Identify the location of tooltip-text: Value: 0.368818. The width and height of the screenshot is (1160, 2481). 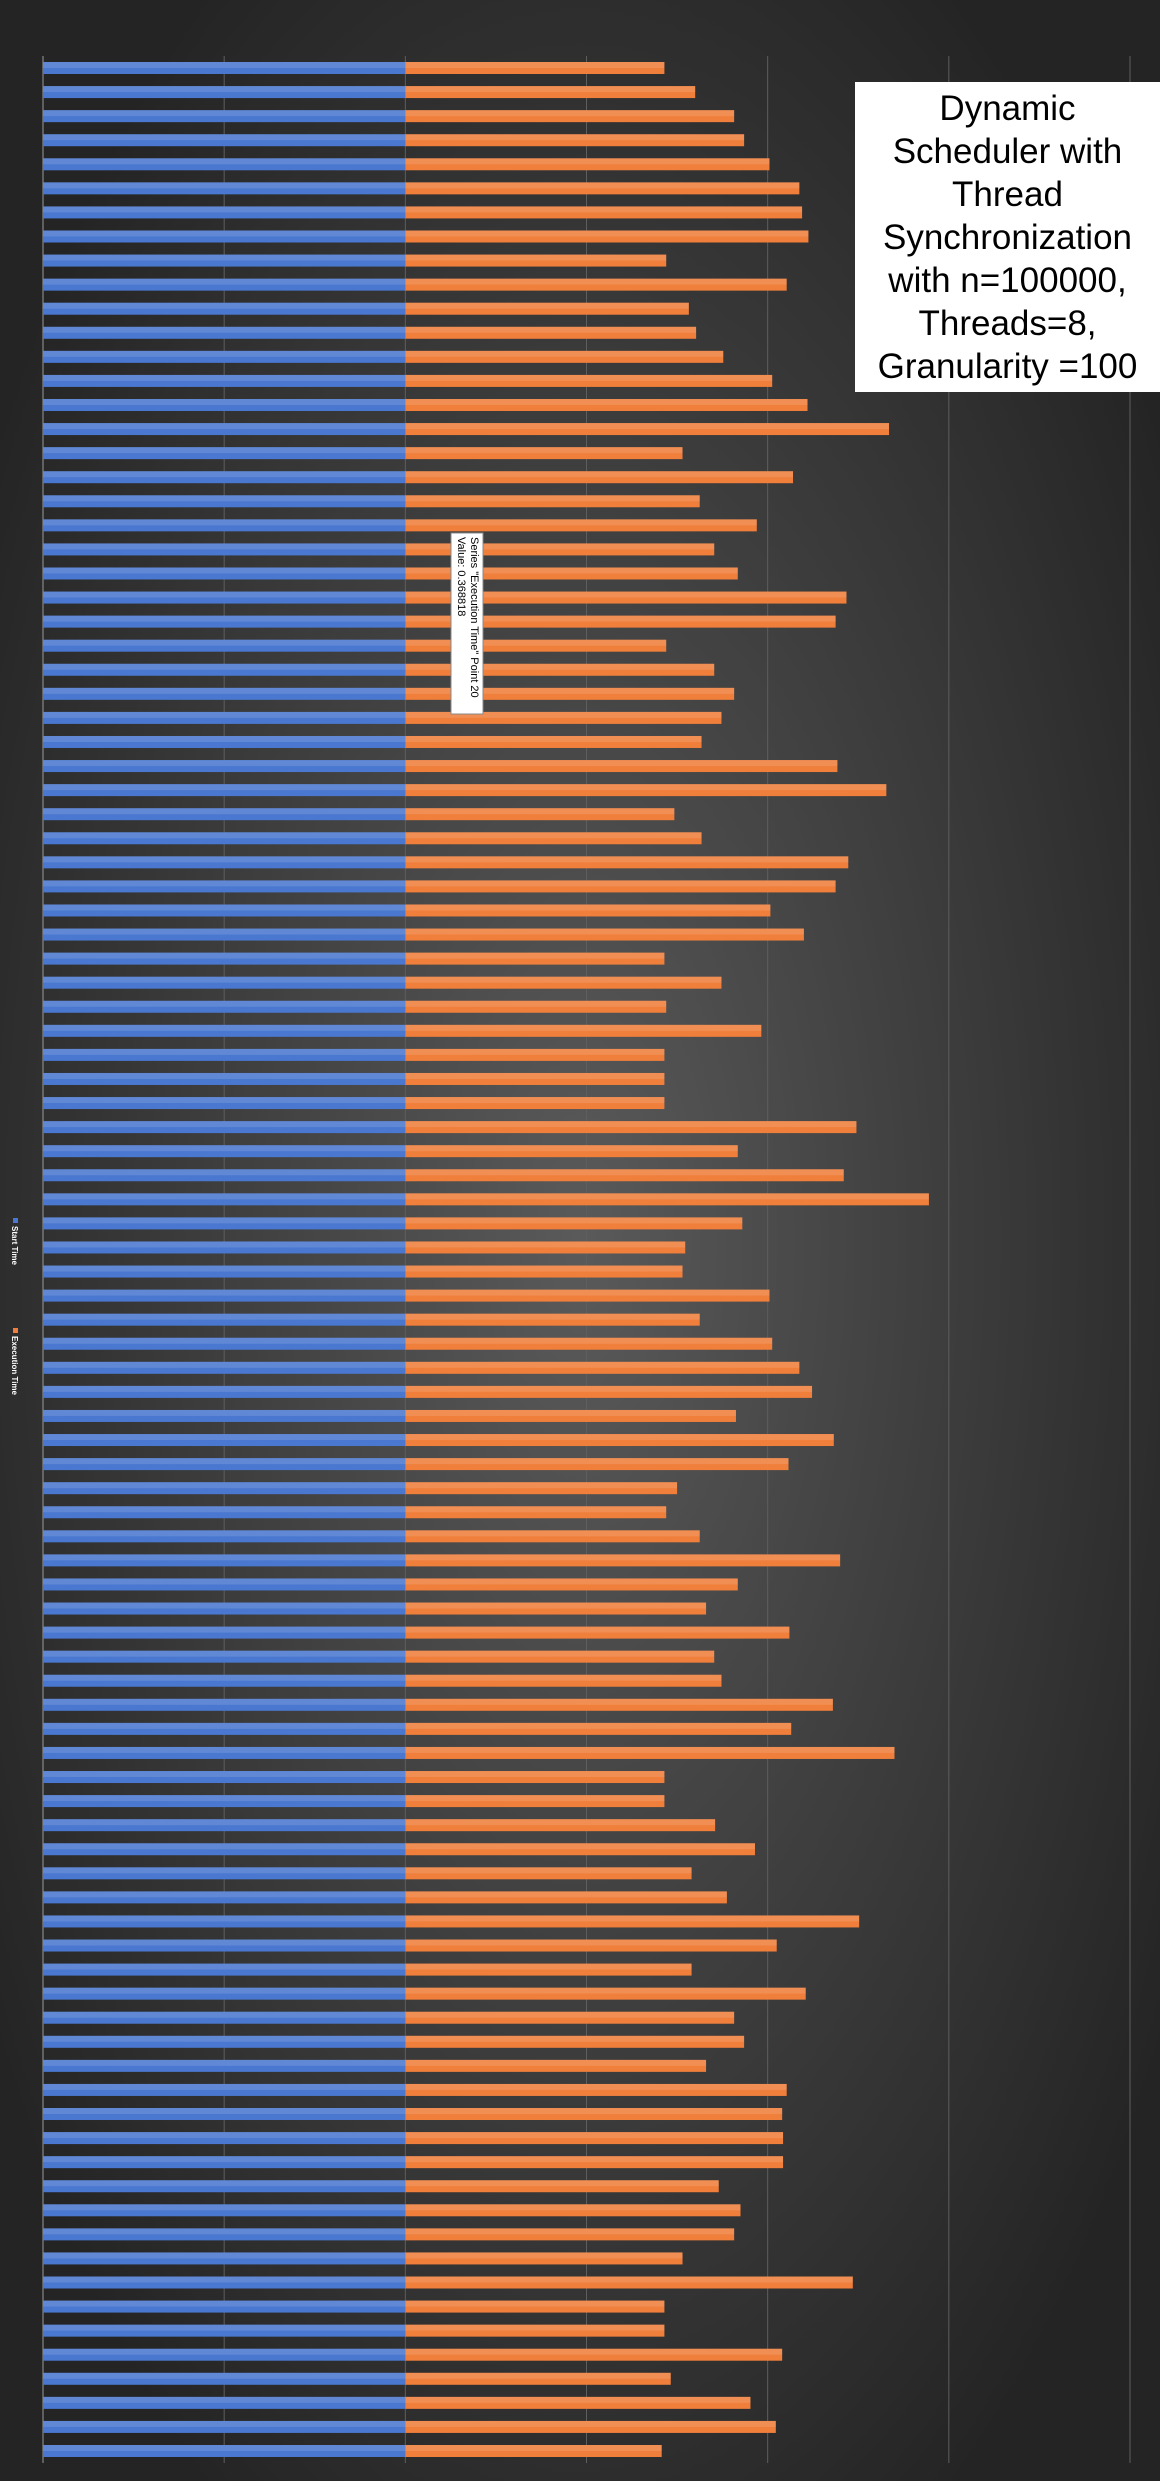
(461, 576).